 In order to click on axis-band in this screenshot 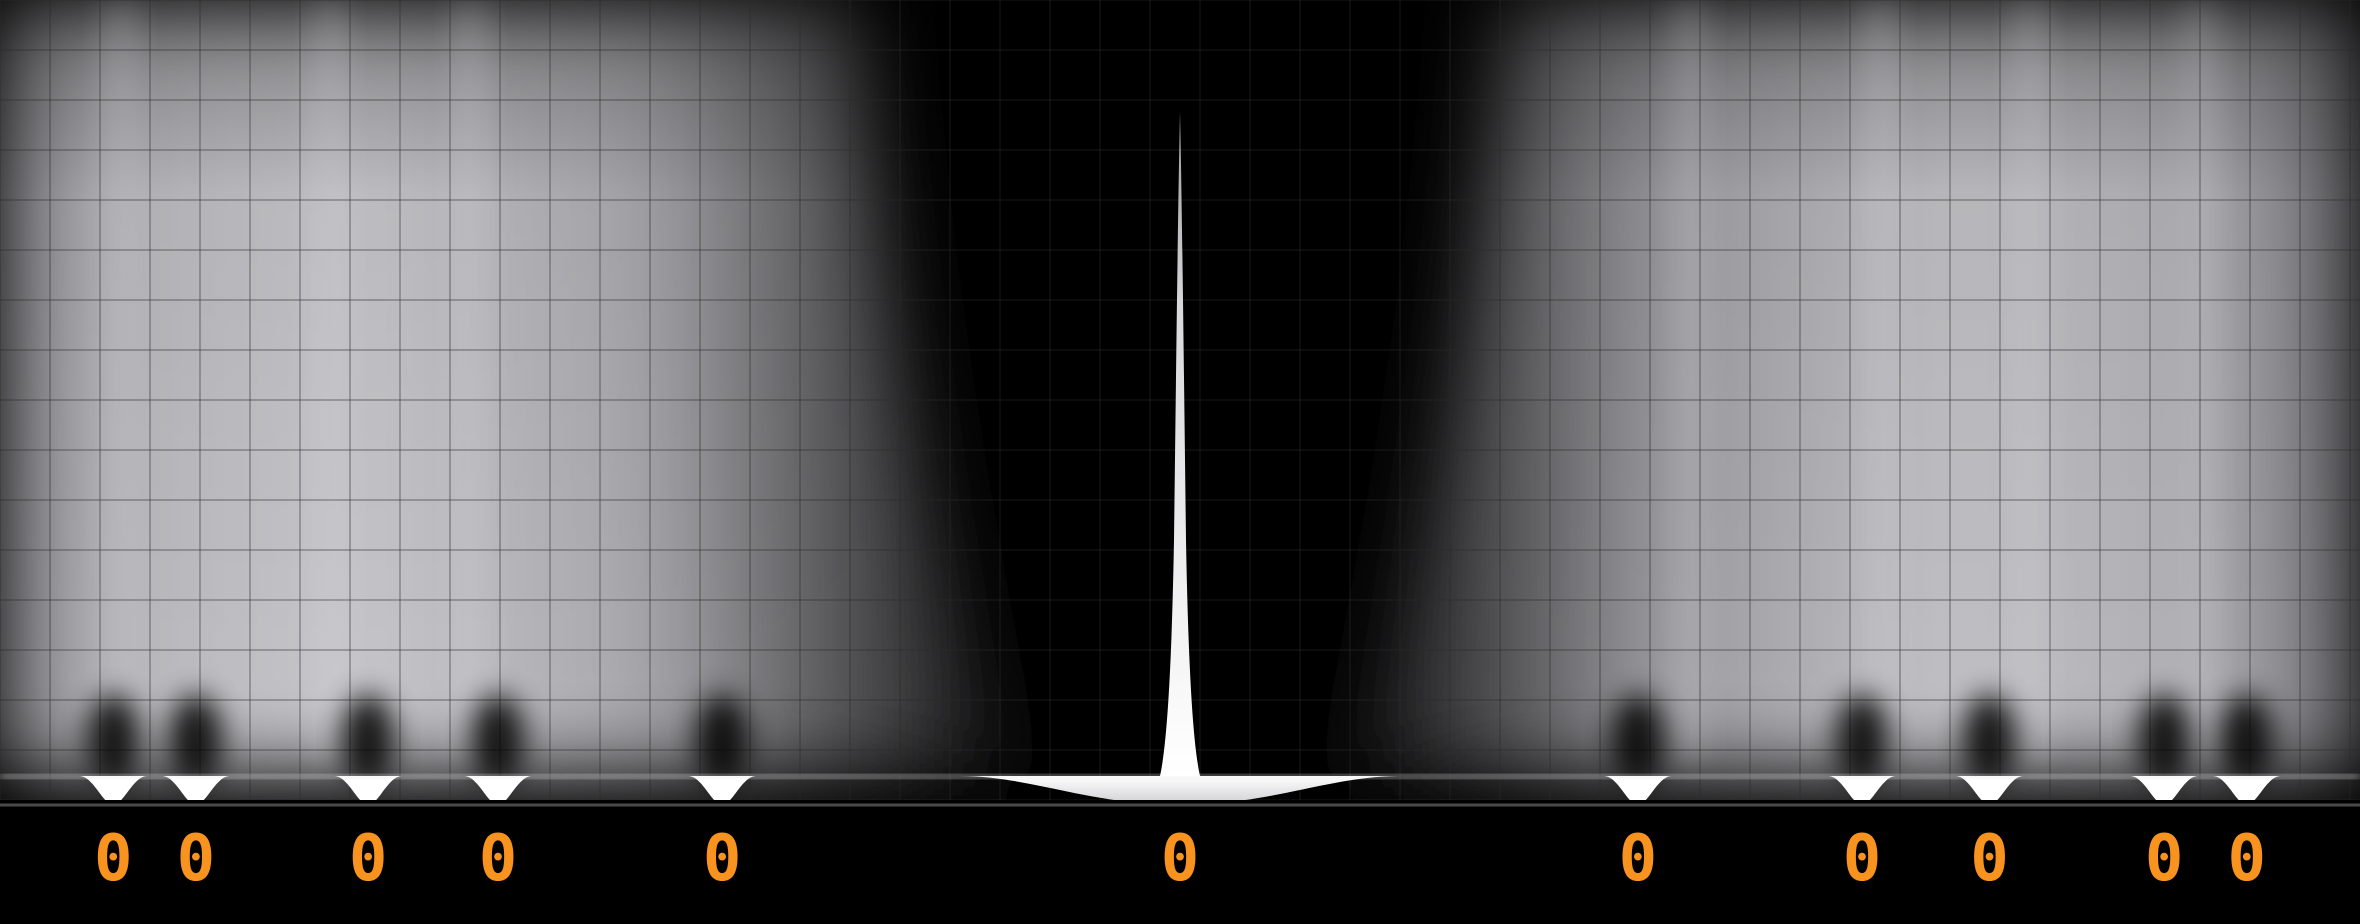, I will do `click(1180, 862)`.